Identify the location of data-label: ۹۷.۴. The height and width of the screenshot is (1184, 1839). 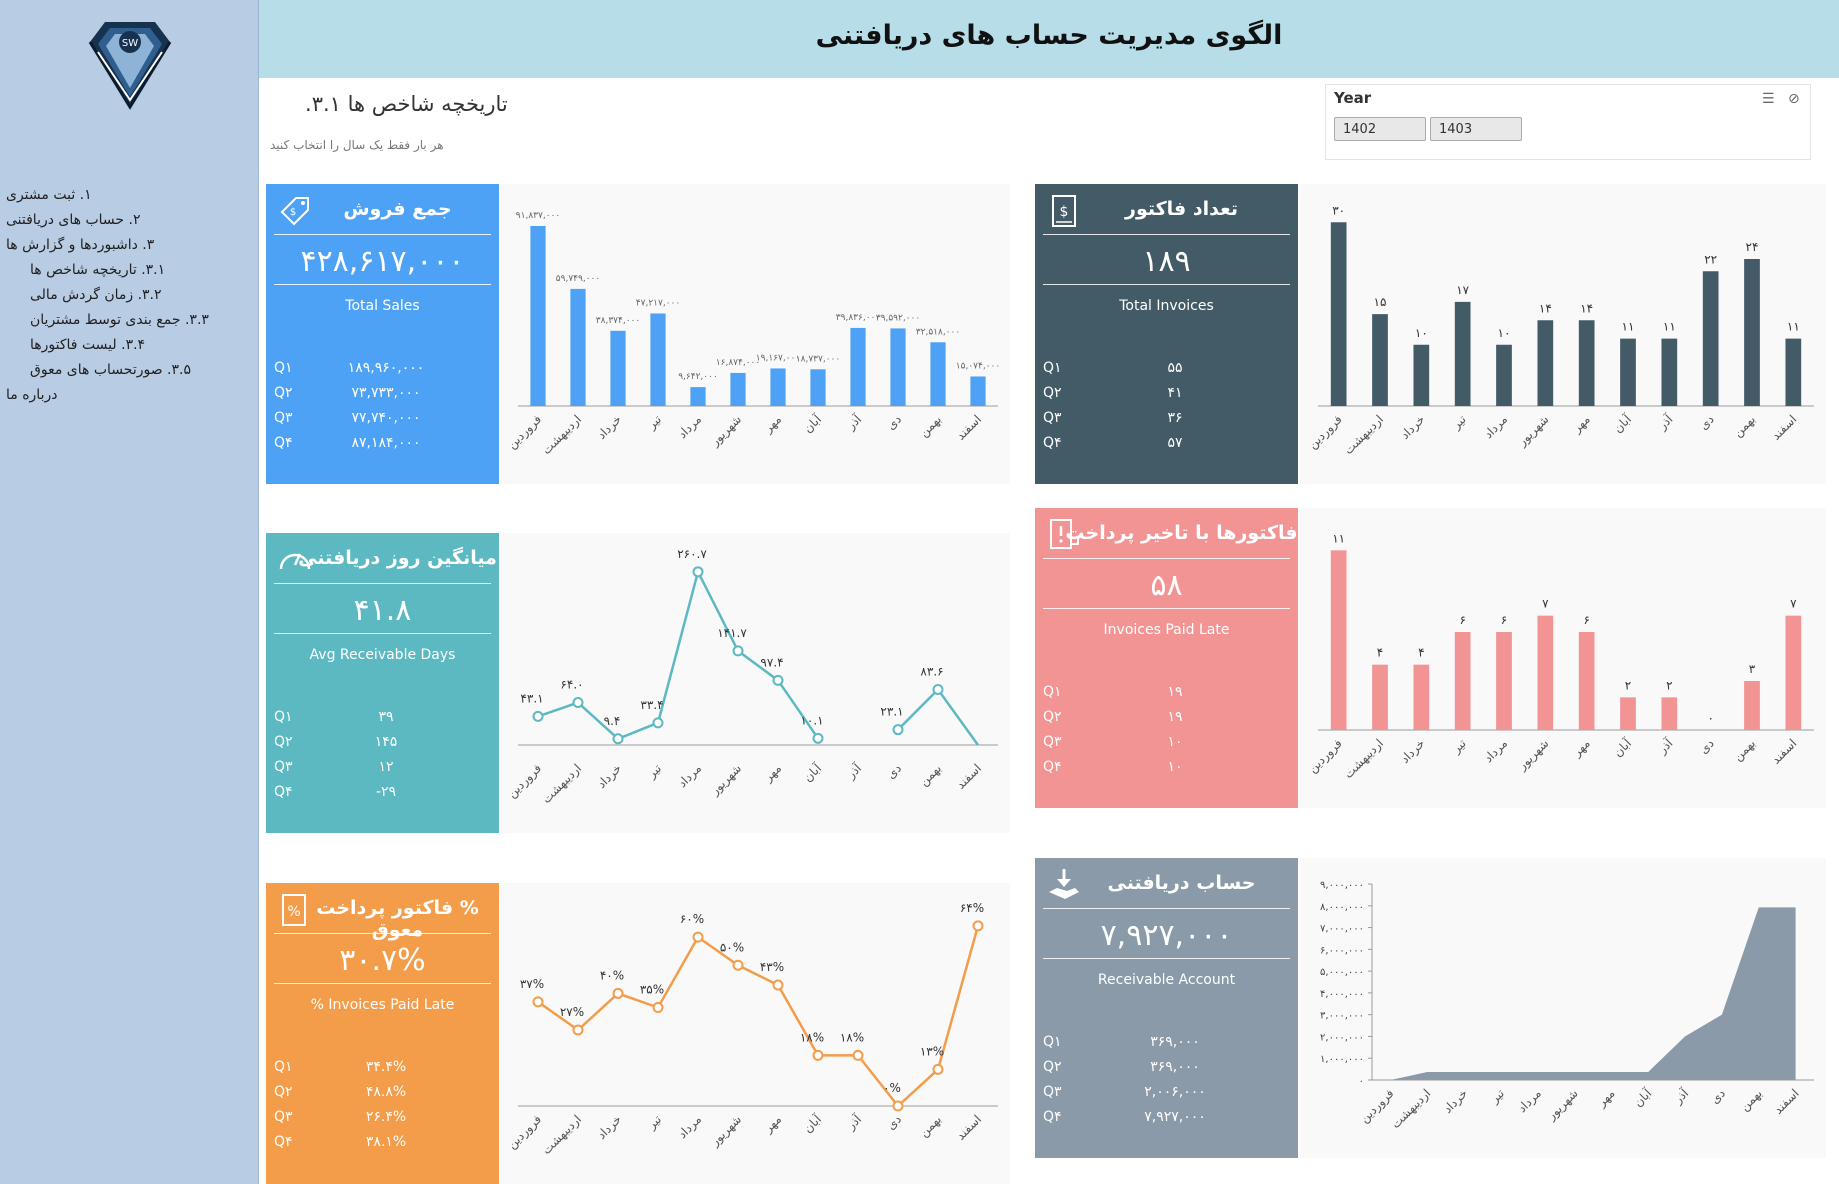
(771, 662).